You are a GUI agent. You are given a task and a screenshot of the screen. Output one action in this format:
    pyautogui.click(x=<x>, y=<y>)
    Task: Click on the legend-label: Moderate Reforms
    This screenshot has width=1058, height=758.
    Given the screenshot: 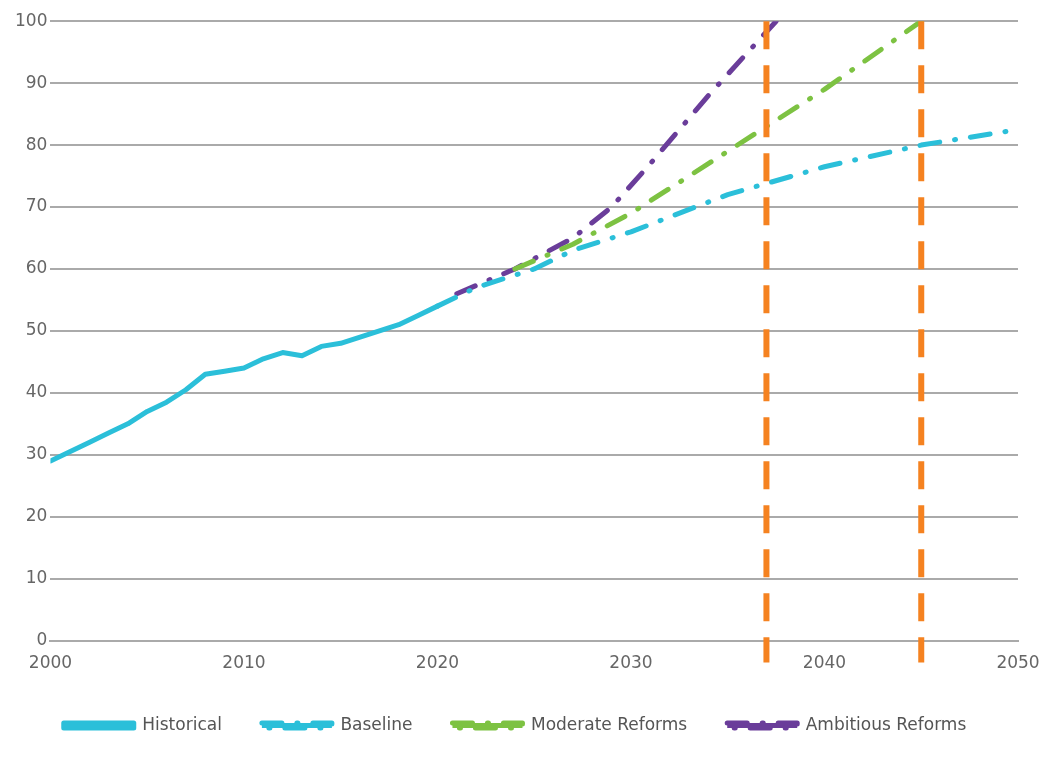 What is the action you would take?
    pyautogui.click(x=609, y=723)
    